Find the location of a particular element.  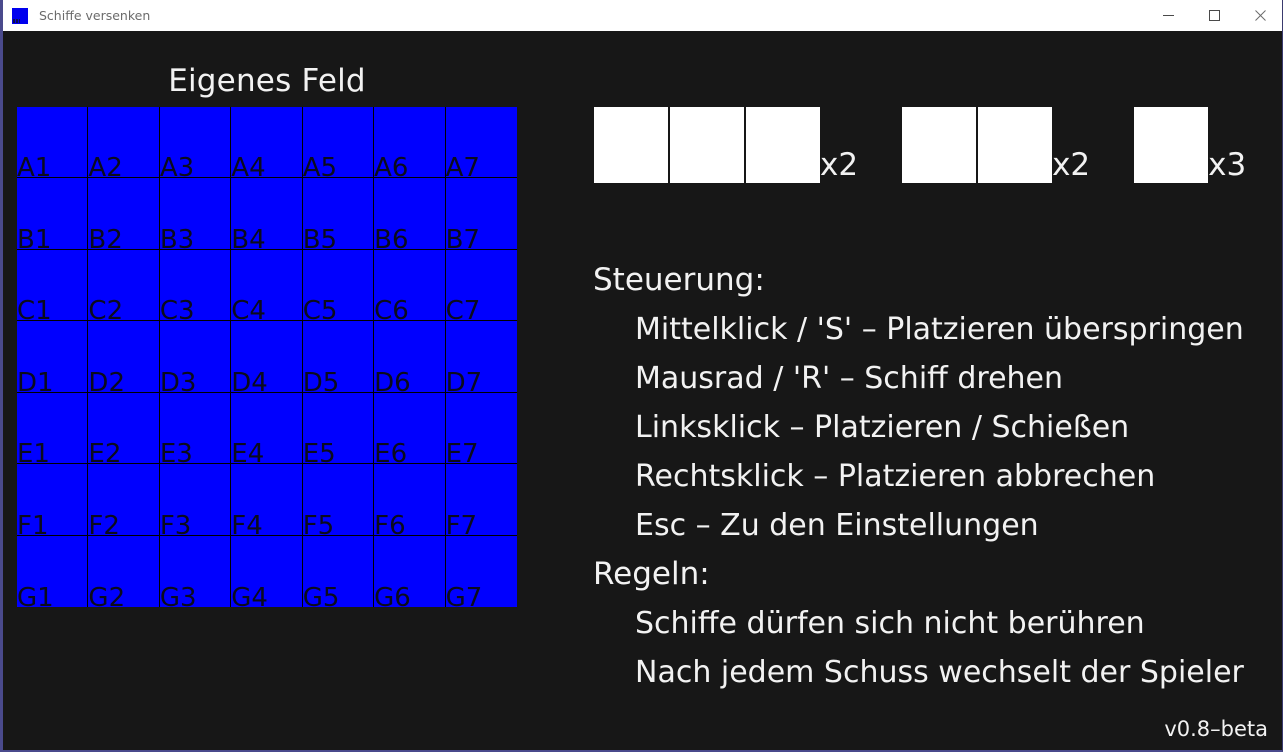

own-field-heading: Eigenes Feld is located at coordinates (267, 81).